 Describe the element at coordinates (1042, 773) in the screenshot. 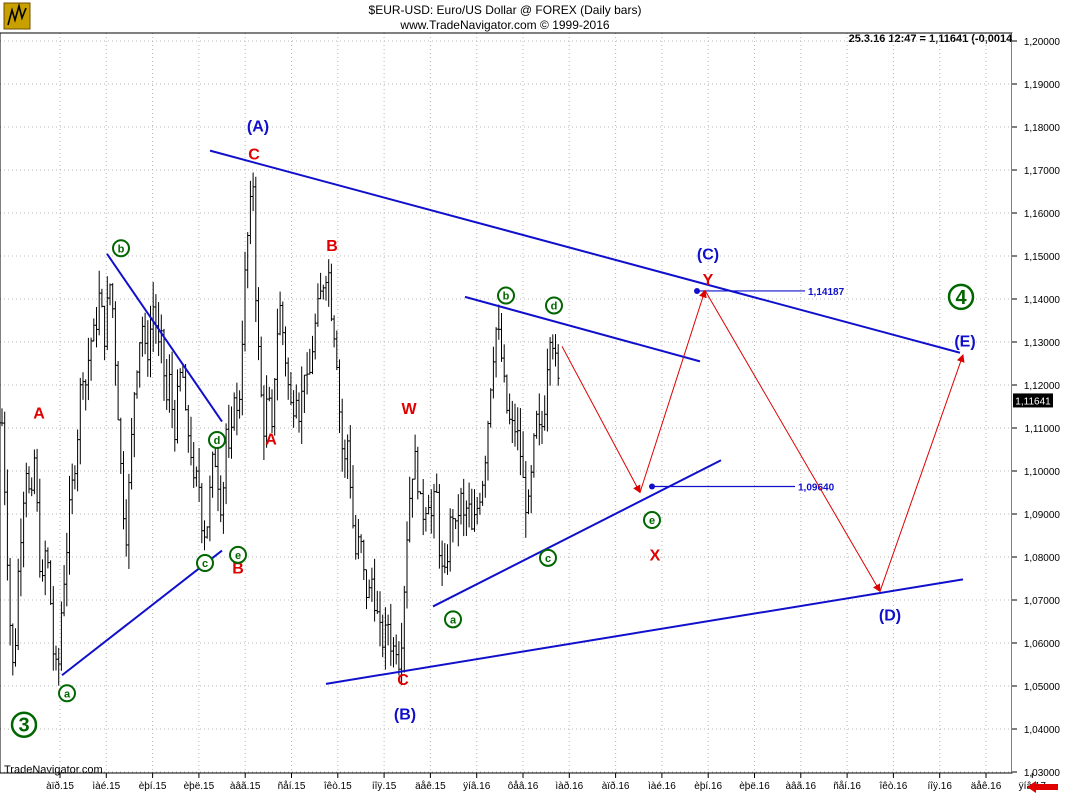

I see `y-tick-label: 1,03000` at that location.